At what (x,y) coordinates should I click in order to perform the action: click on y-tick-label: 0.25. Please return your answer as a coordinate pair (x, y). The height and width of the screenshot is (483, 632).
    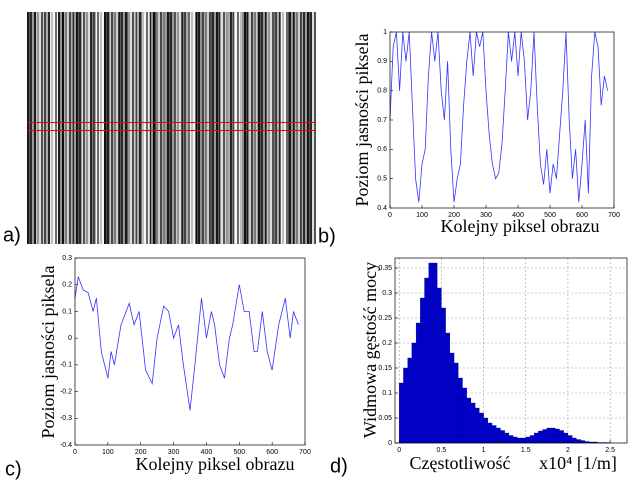
    Looking at the image, I should click on (385, 318).